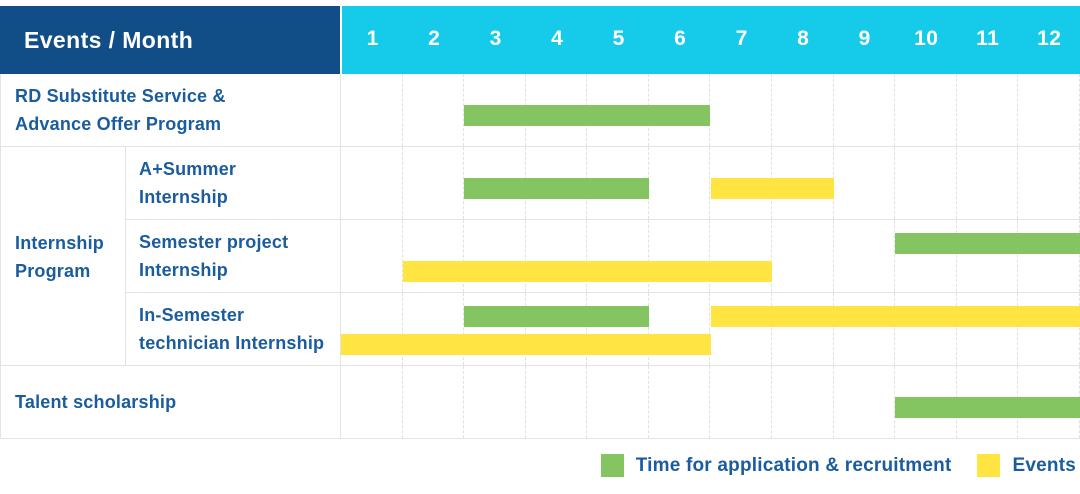 The height and width of the screenshot is (494, 1080). I want to click on legend: Time for application & recruitment Events, so click(538, 465).